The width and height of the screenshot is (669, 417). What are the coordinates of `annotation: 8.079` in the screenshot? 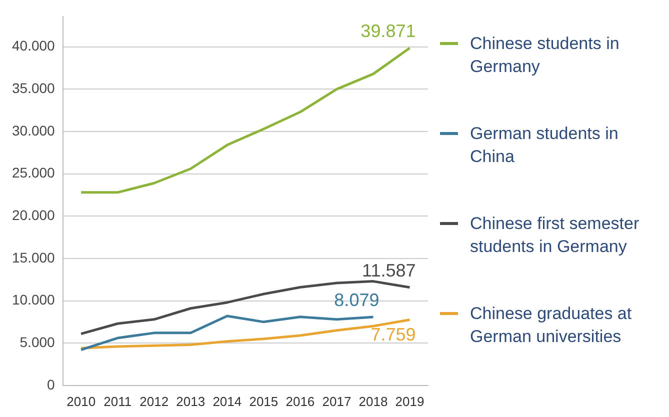 It's located at (357, 300).